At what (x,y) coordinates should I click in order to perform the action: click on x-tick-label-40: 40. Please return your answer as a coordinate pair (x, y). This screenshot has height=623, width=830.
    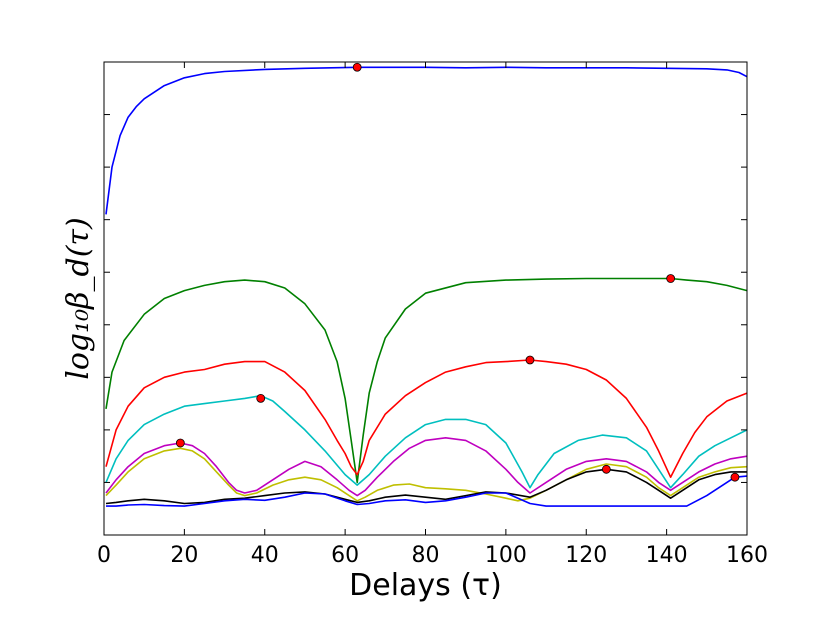
    Looking at the image, I should click on (265, 555).